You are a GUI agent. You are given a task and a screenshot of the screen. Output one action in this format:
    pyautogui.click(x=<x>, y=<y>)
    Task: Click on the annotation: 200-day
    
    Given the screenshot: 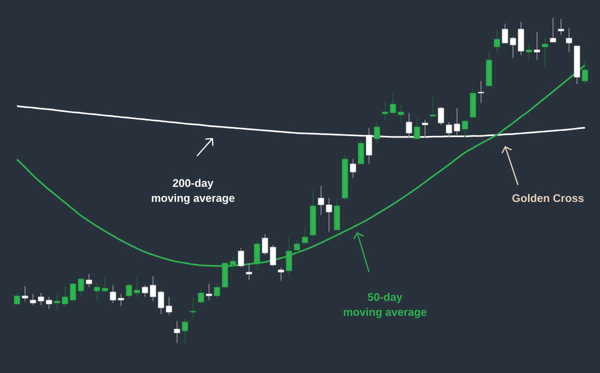 What is the action you would take?
    pyautogui.click(x=193, y=184)
    